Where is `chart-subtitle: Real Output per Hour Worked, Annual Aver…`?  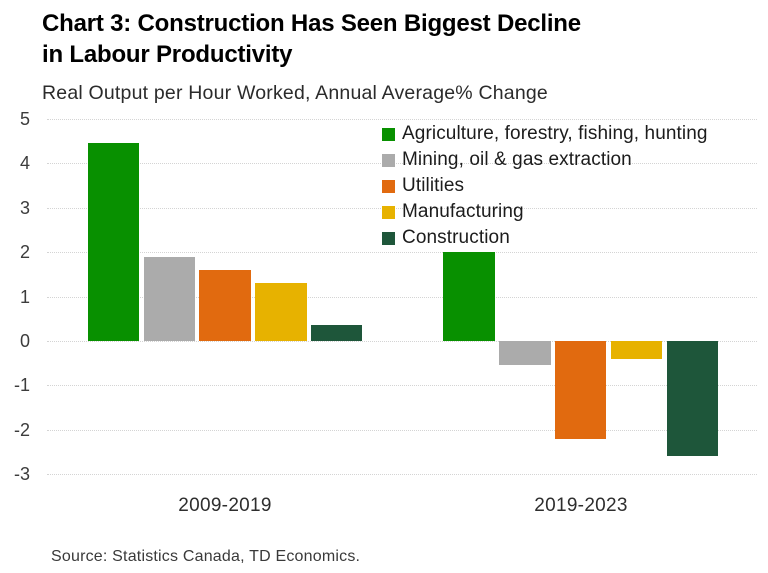 chart-subtitle: Real Output per Hour Worked, Annual Aver… is located at coordinates (295, 93).